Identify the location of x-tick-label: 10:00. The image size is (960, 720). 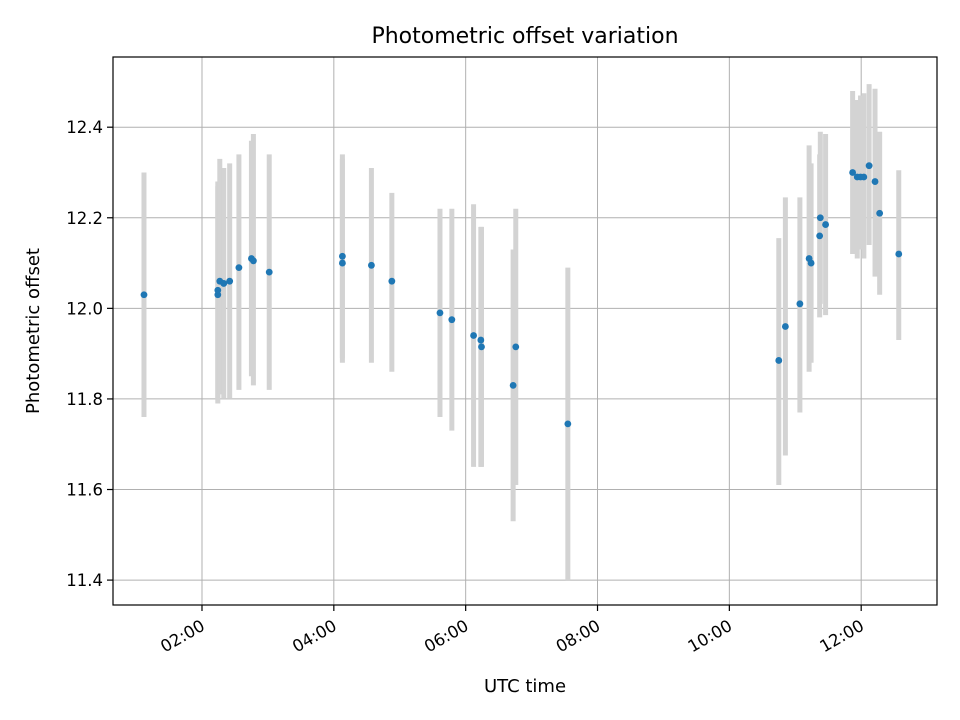
(710, 636).